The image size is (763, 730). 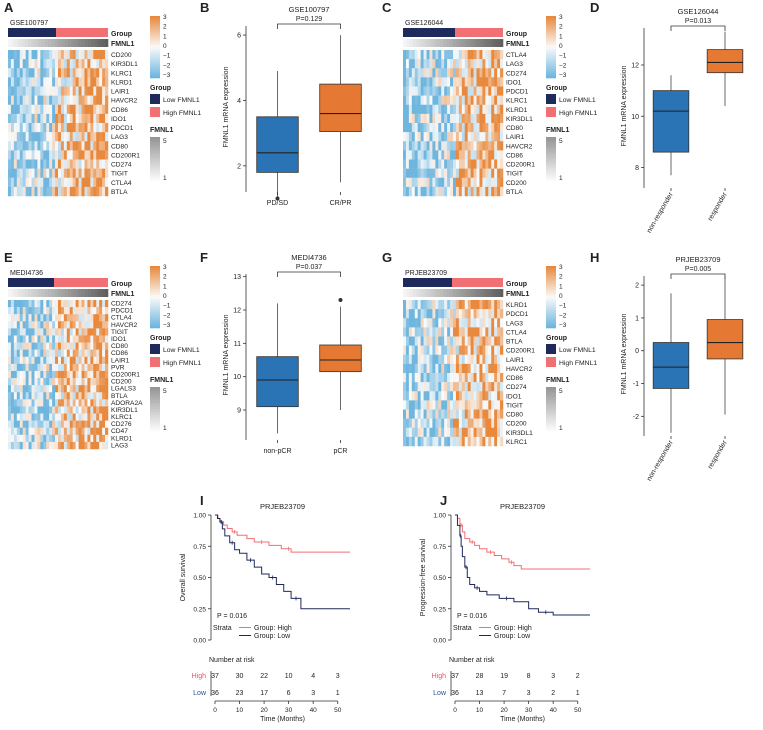 What do you see at coordinates (237, 344) in the screenshot?
I see `y-tick-label: 11` at bounding box center [237, 344].